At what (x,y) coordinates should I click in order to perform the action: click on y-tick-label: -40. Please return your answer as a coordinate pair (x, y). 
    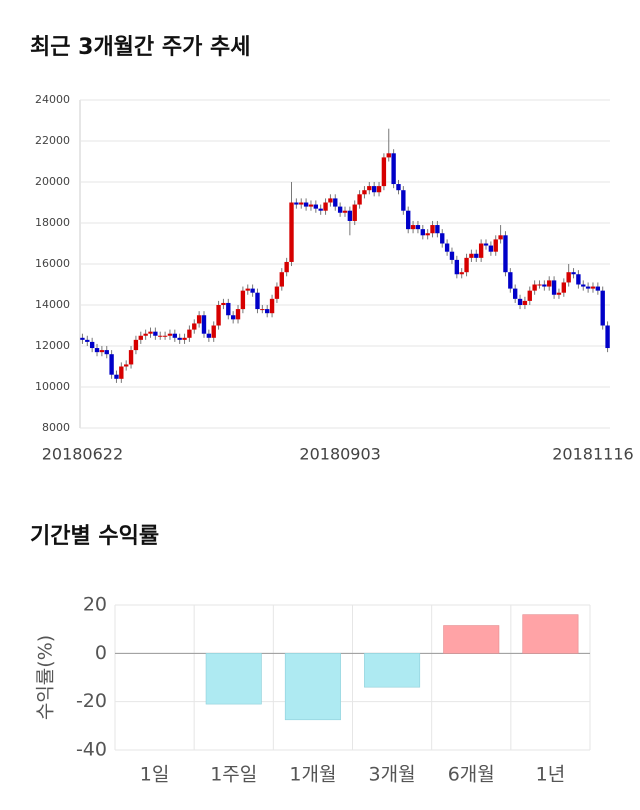
    Looking at the image, I should click on (91, 750).